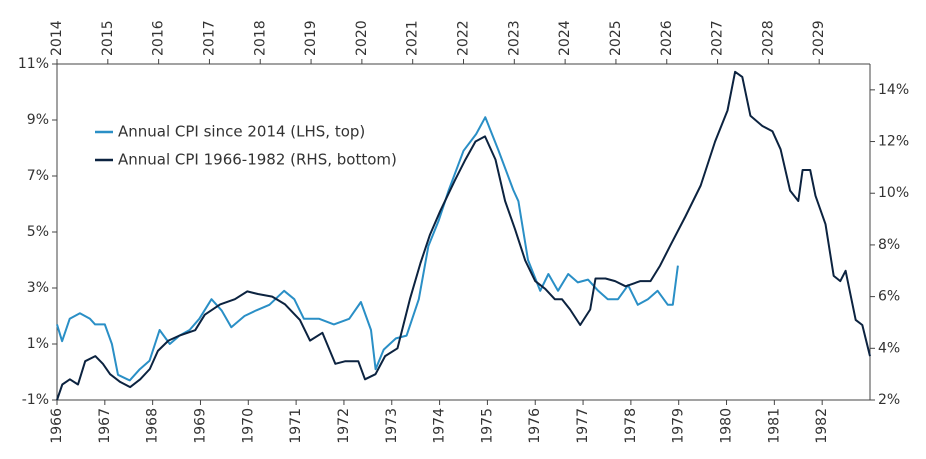 This screenshot has width=926, height=459. Describe the element at coordinates (727, 426) in the screenshot. I see `x-tick-label: 1980` at that location.